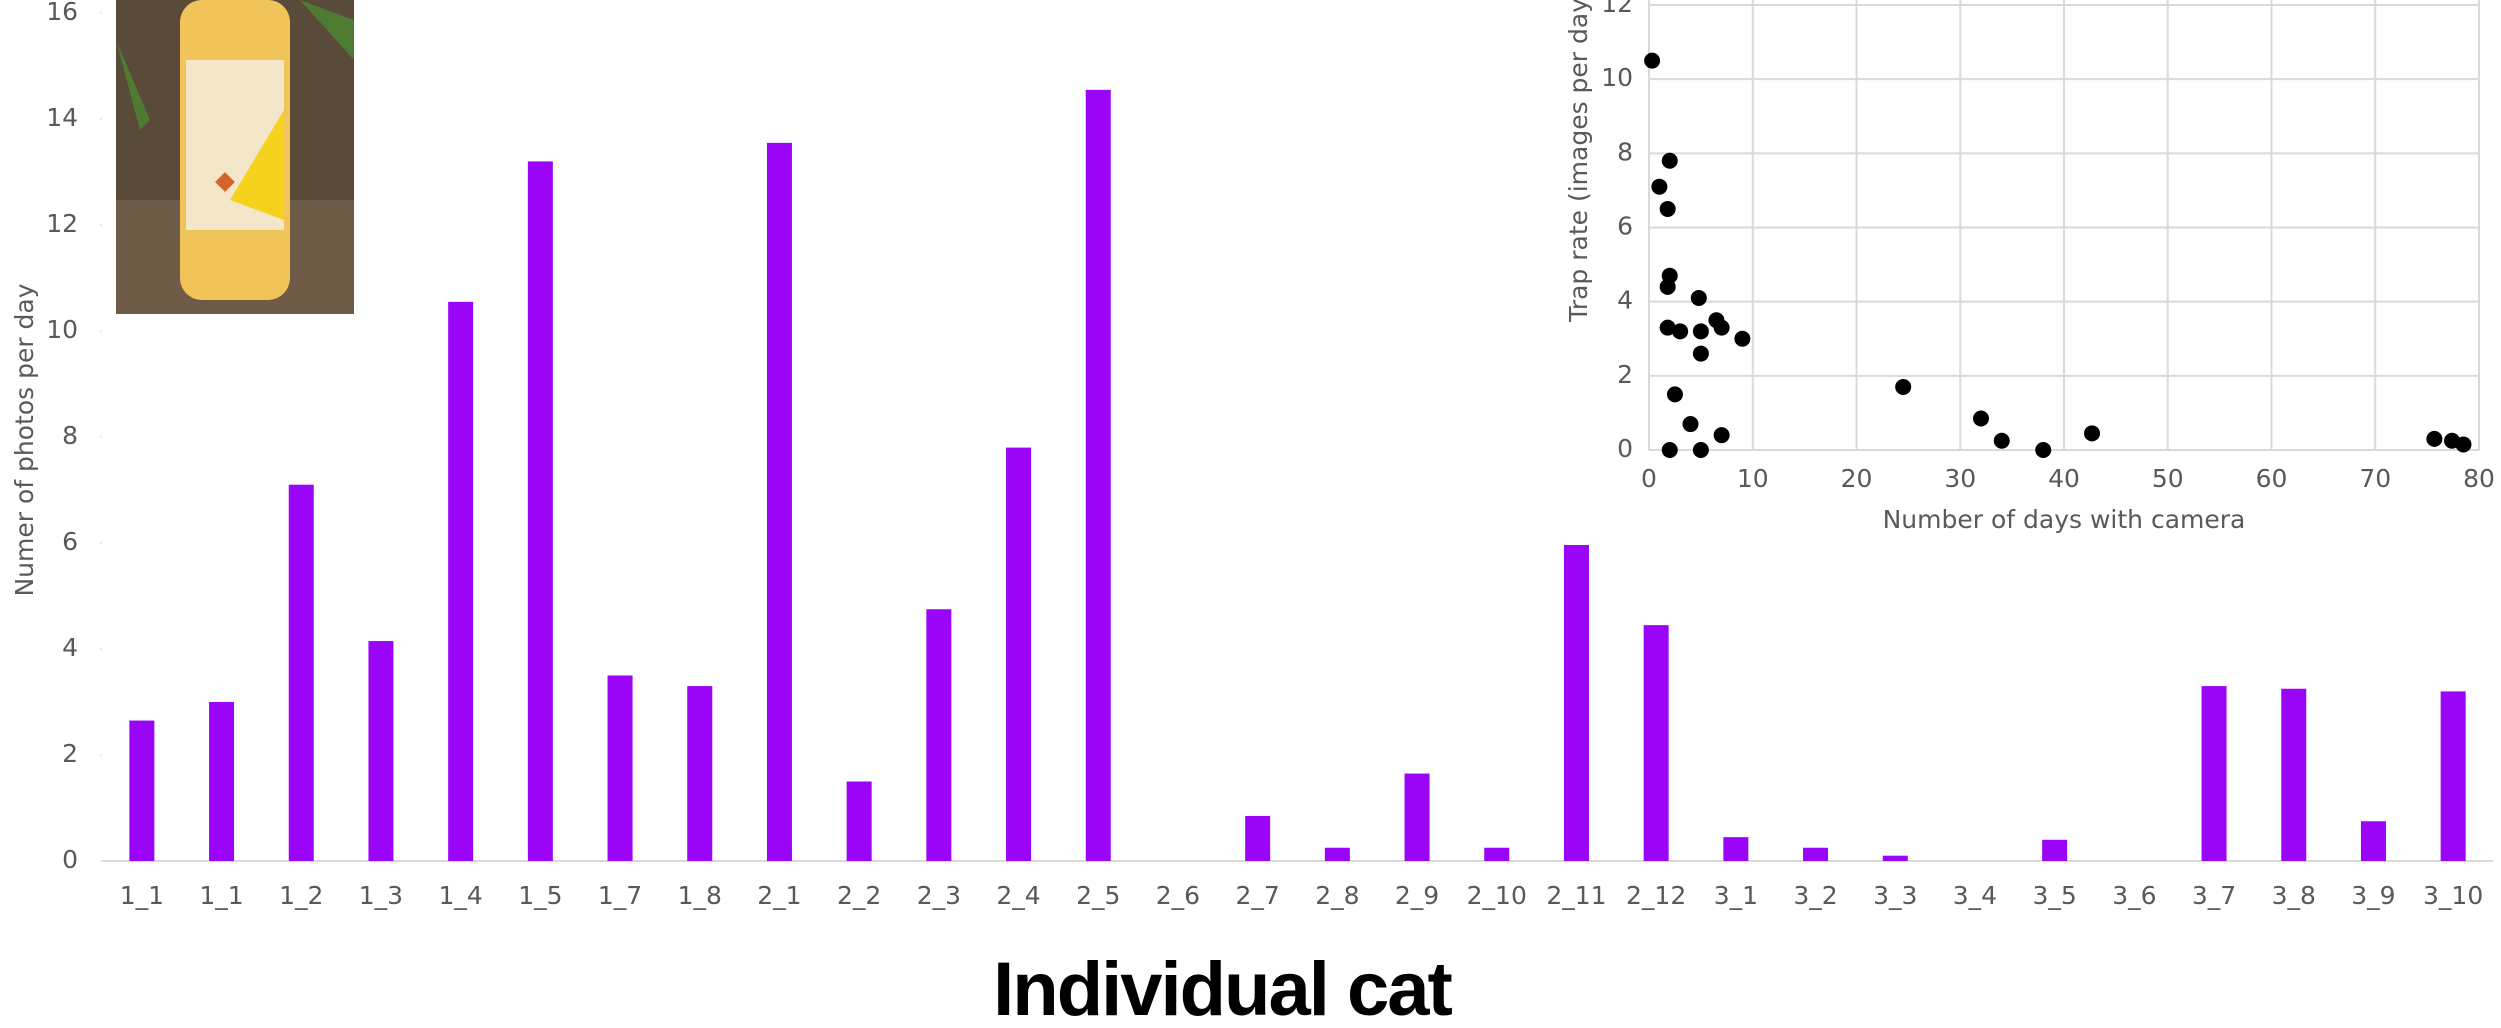 This screenshot has width=2501, height=1028. What do you see at coordinates (1975, 895) in the screenshot?
I see `x-tick-label: 3_4` at bounding box center [1975, 895].